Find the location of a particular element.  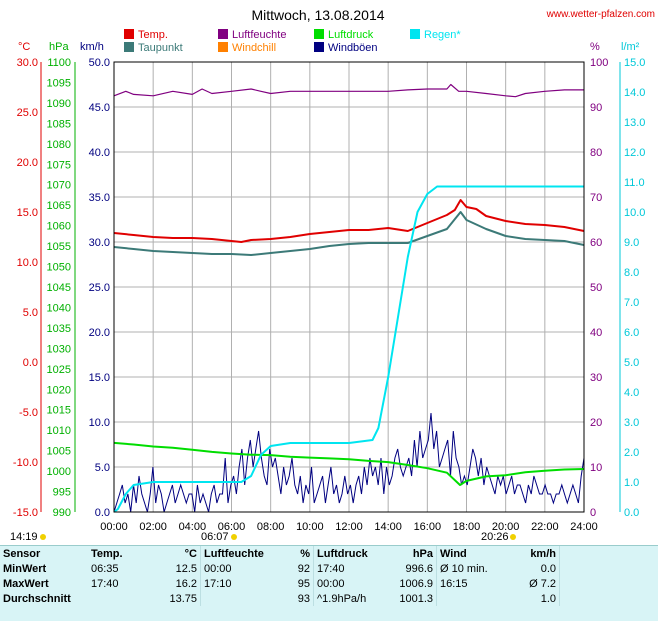

left-time-label: 14:19 is located at coordinates (24, 537).